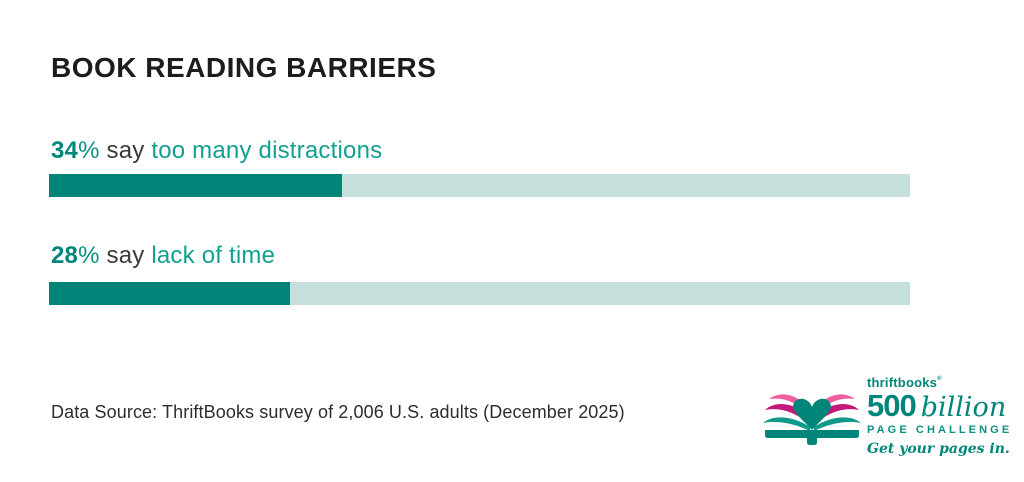 The width and height of the screenshot is (1024, 482). What do you see at coordinates (939, 379) in the screenshot?
I see `registered-mark: ®` at bounding box center [939, 379].